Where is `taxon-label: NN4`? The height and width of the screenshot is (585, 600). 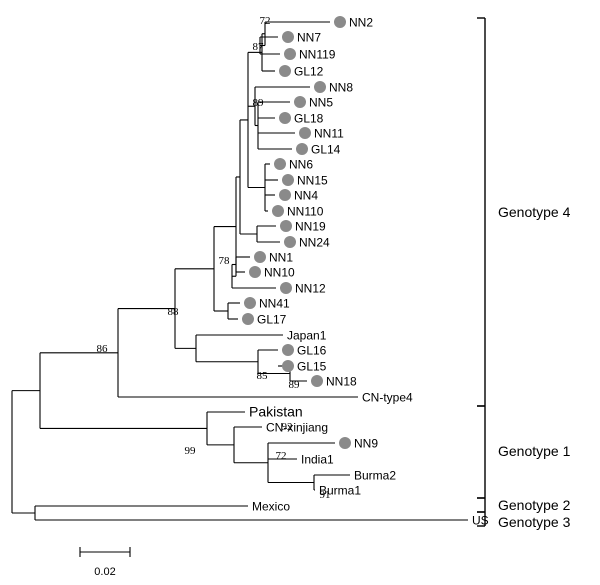 taxon-label: NN4 is located at coordinates (306, 196).